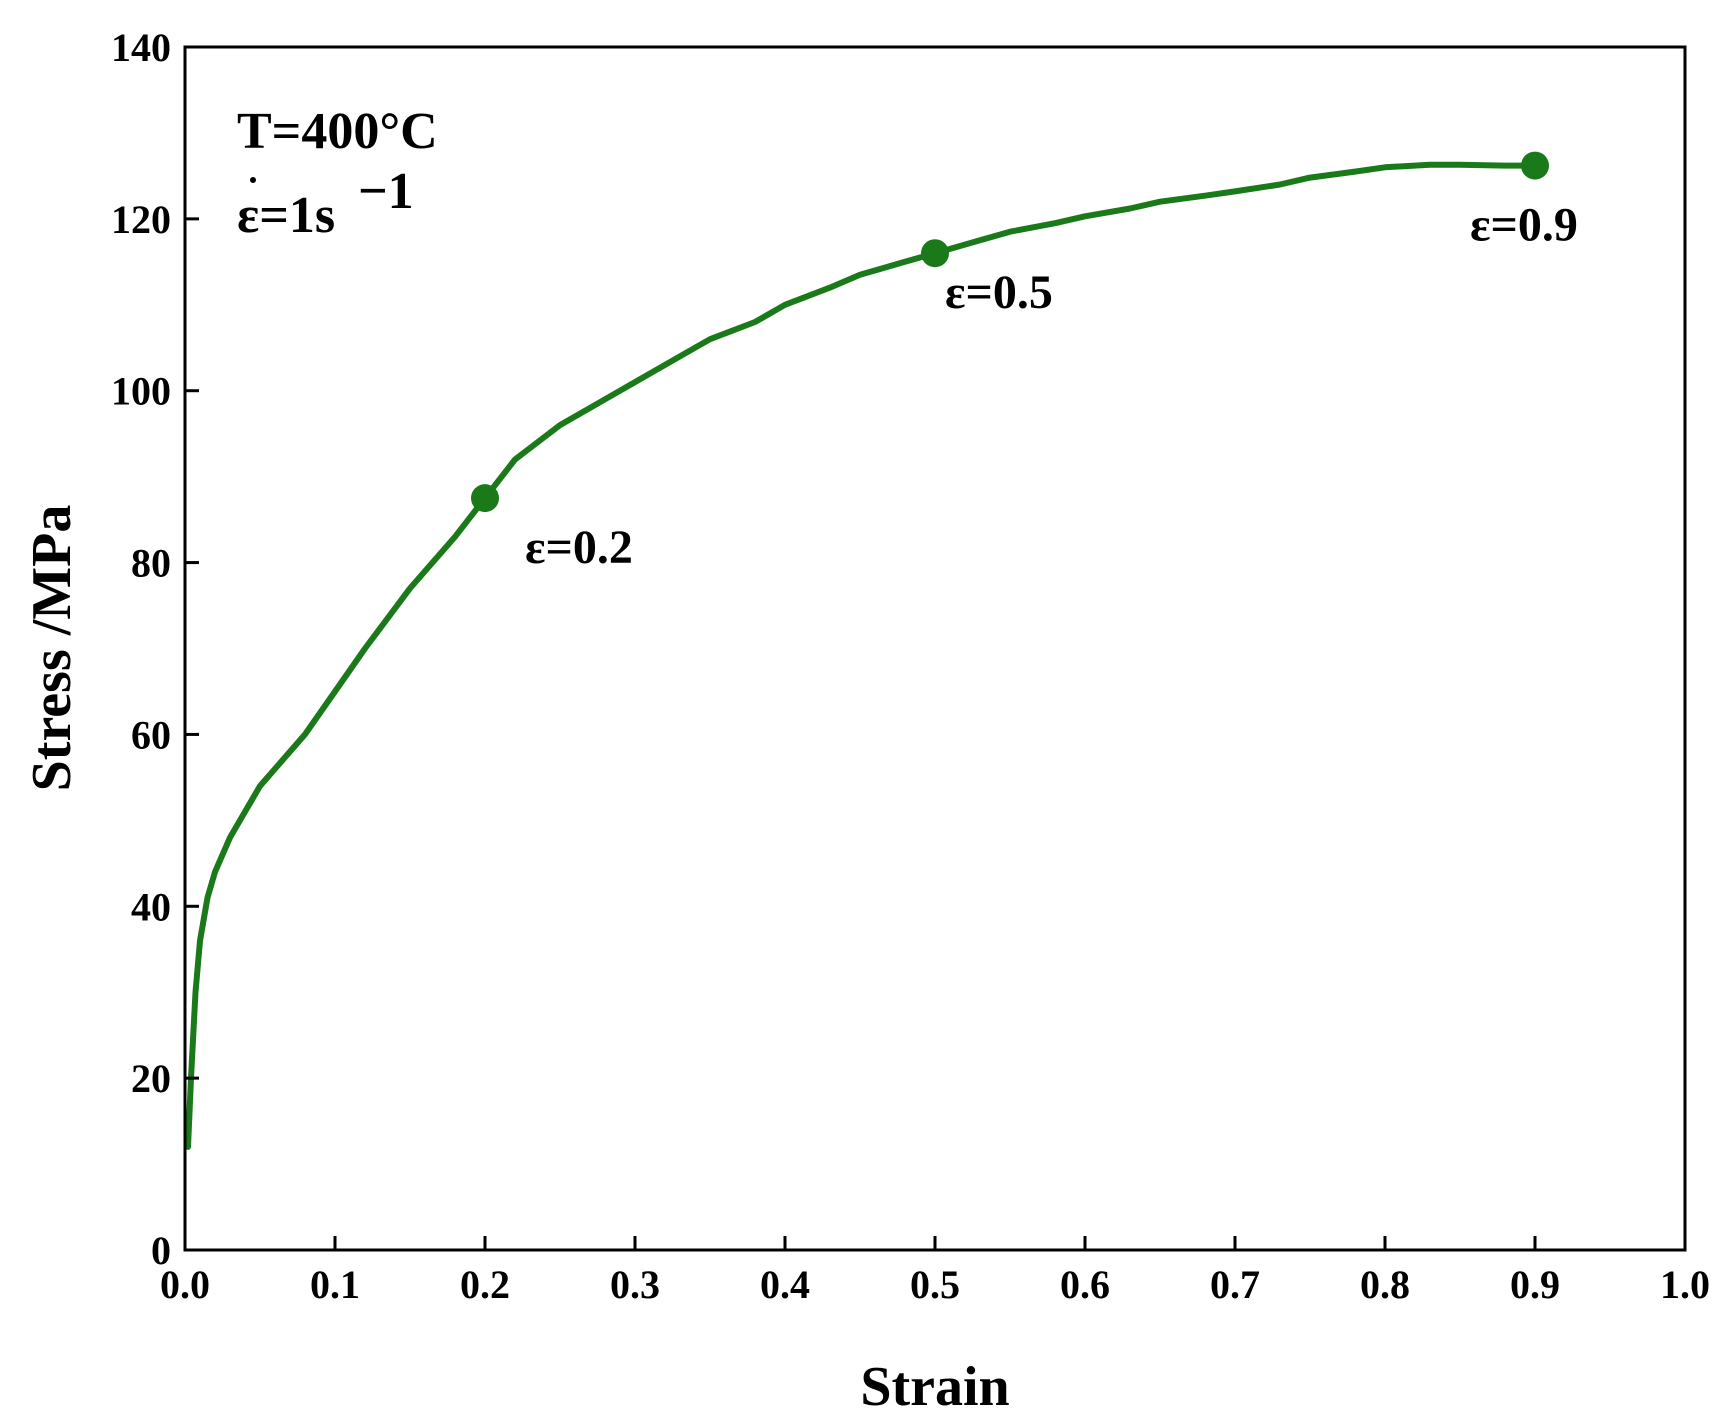  What do you see at coordinates (141, 391) in the screenshot?
I see `y-tick-label: 100` at bounding box center [141, 391].